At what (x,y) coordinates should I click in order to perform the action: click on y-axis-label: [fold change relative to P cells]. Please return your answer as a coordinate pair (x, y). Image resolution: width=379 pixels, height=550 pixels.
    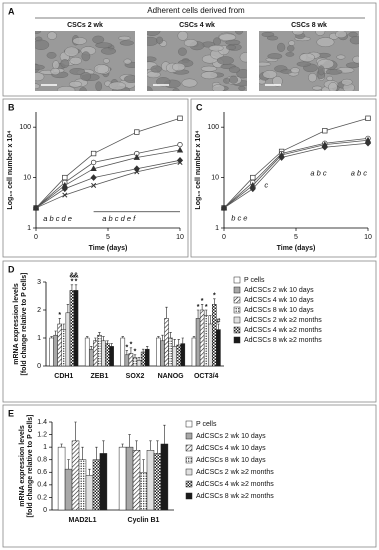
    Looking at the image, I should click on (24, 324).